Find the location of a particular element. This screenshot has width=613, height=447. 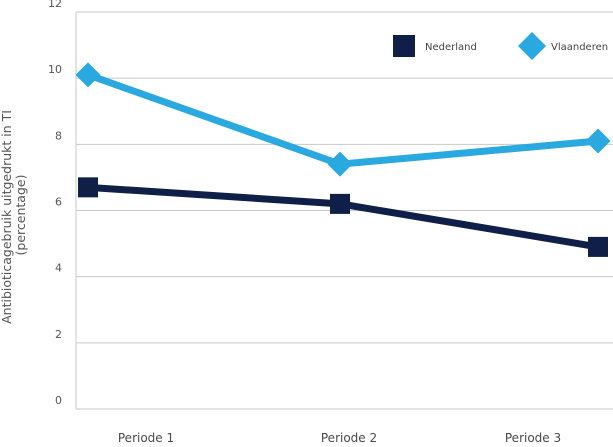

y-tick-label: 8 is located at coordinates (58, 135).